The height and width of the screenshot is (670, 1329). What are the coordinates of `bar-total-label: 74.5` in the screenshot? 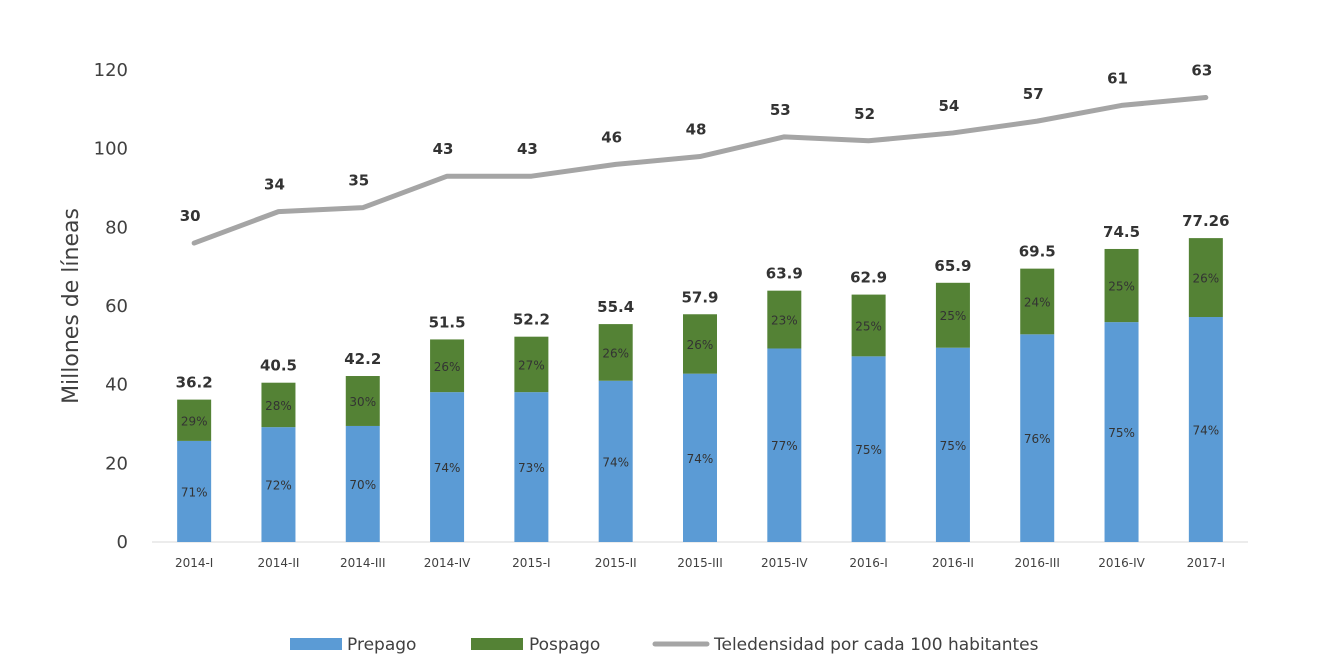 It's located at (1121, 232).